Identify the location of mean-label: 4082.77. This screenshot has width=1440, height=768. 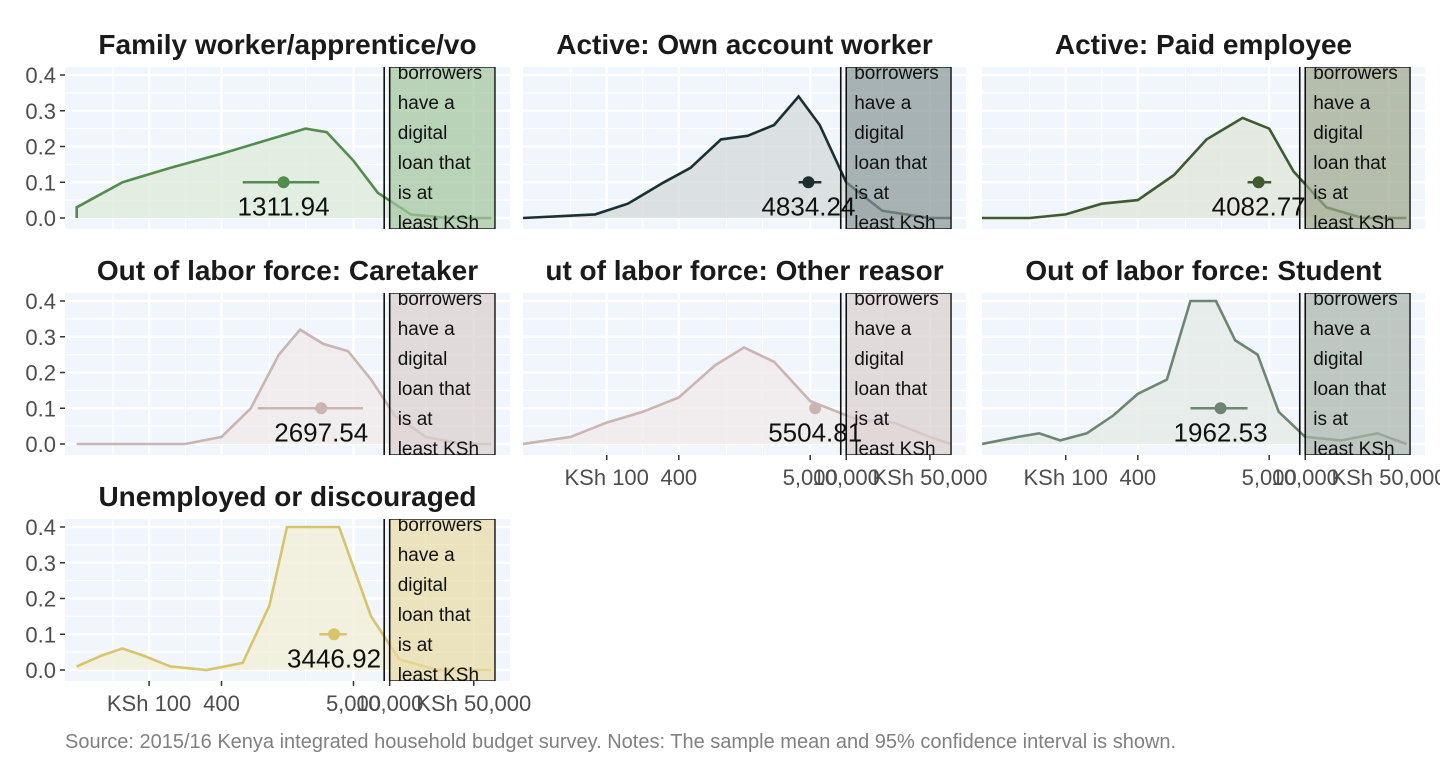
(1259, 206).